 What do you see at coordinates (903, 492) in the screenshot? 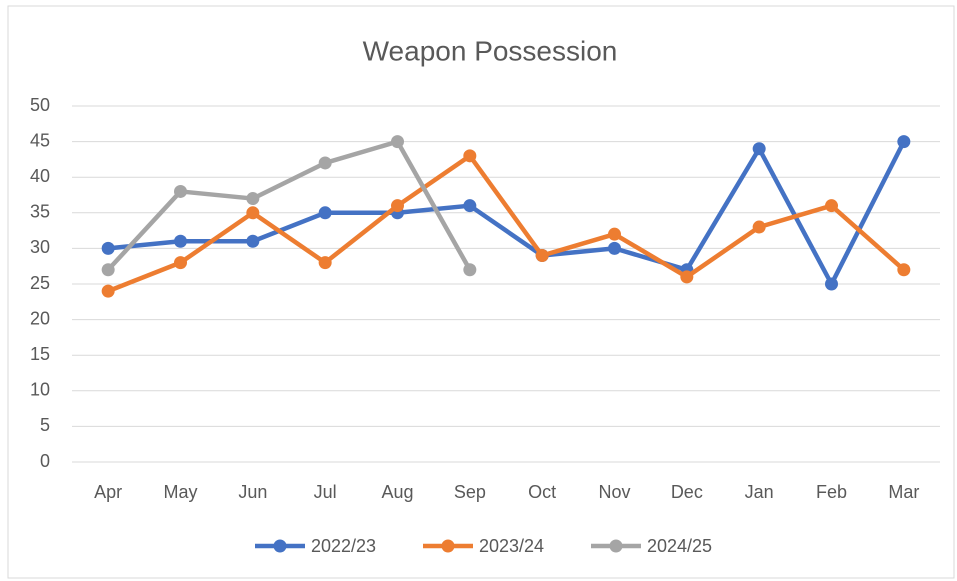
I see `x-tick-label: Mar` at bounding box center [903, 492].